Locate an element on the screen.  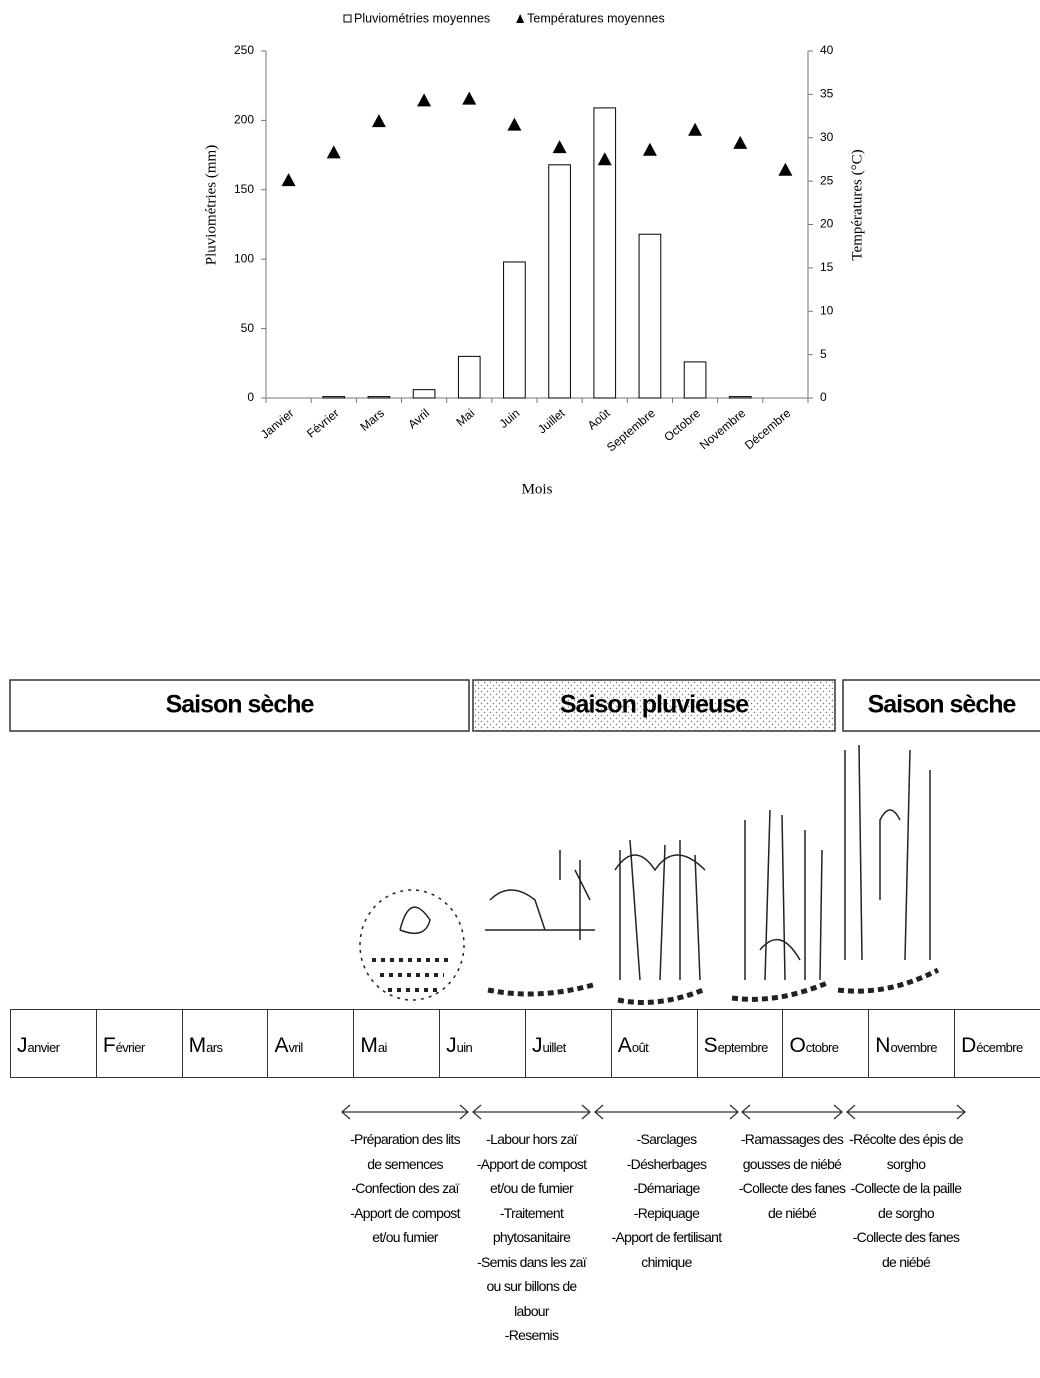
y2-axis-title: Températures (°C) is located at coordinates (857, 204).